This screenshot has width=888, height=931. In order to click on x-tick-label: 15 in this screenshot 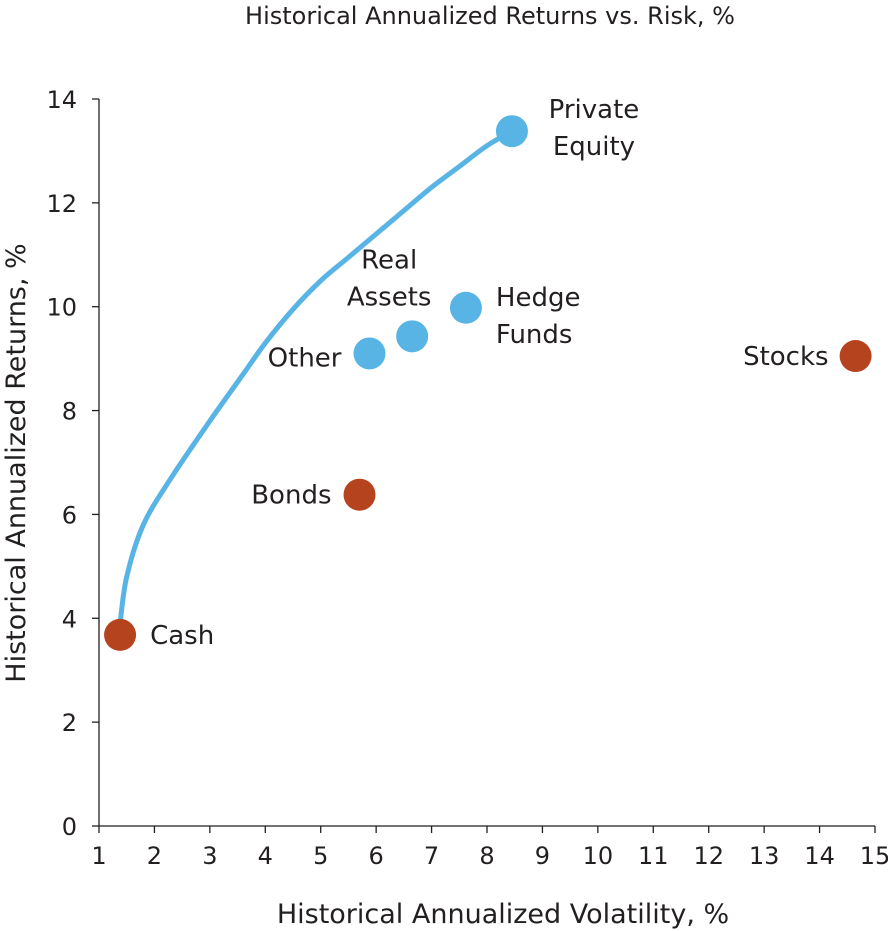, I will do `click(874, 856)`.